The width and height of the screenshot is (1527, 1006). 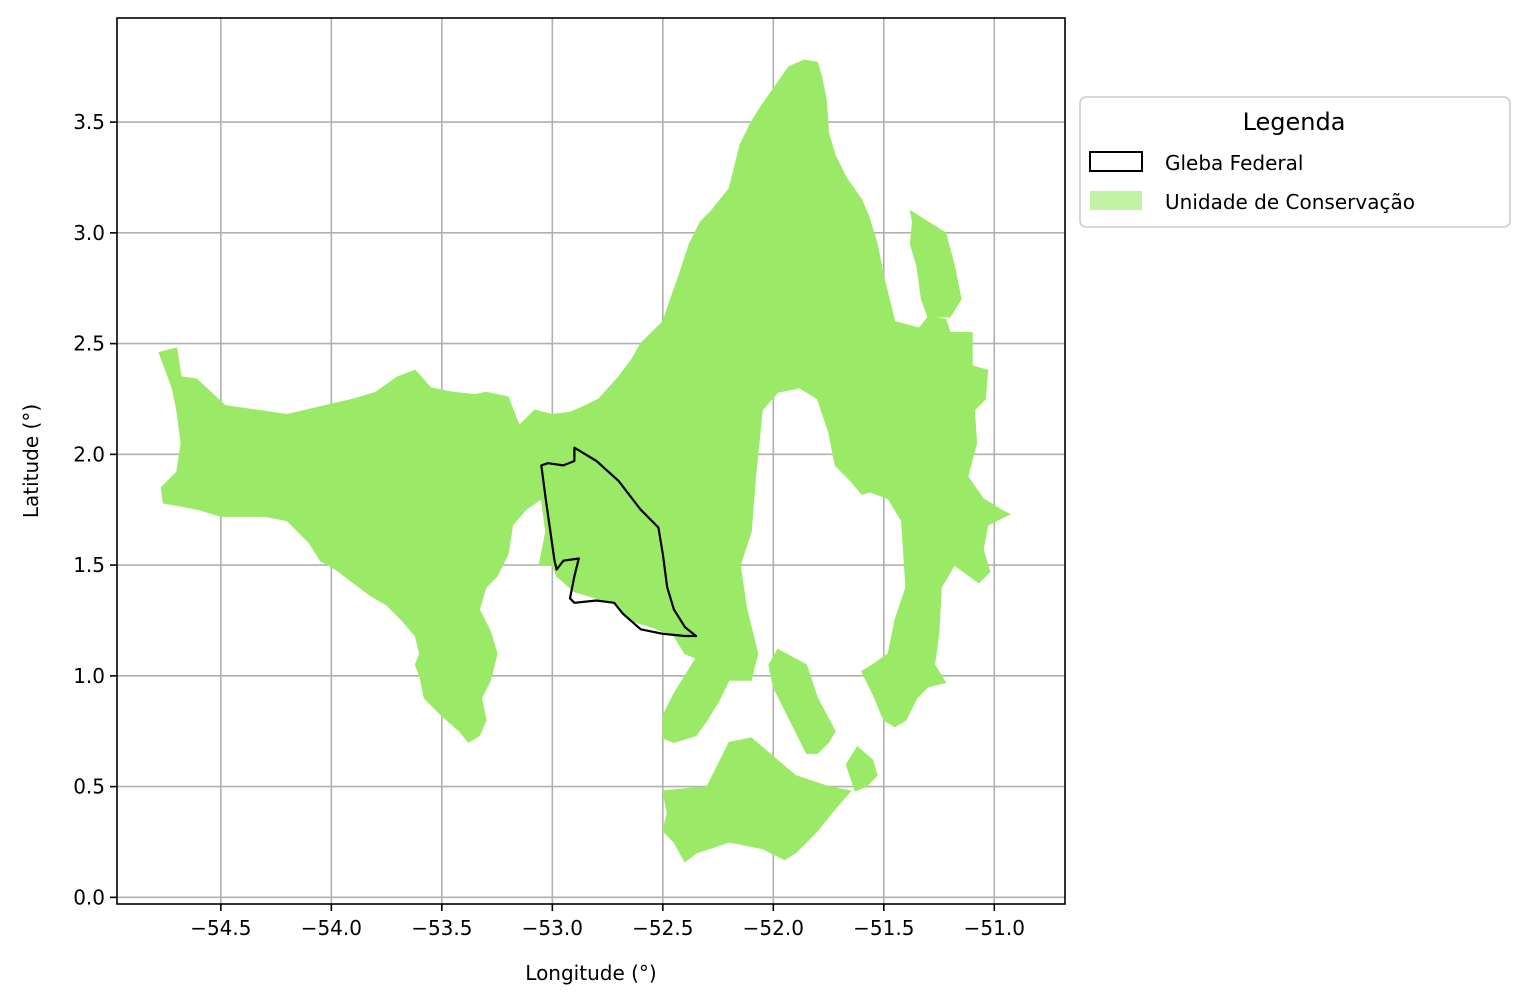 I want to click on x-tick-label: −52.0, so click(x=773, y=928).